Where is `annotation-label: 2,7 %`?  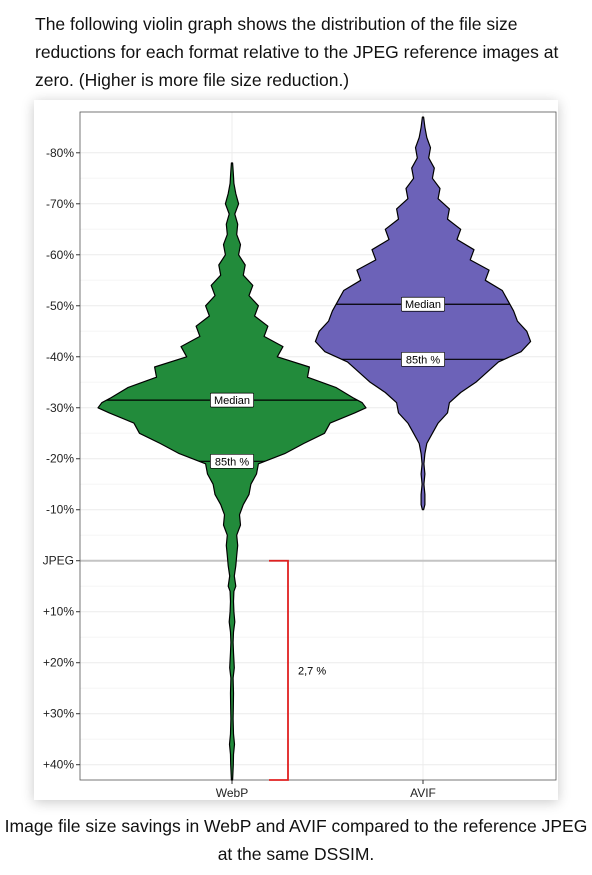 annotation-label: 2,7 % is located at coordinates (312, 671).